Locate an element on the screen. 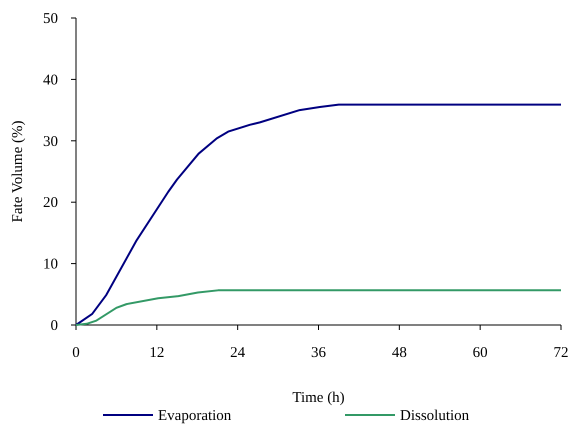 The width and height of the screenshot is (571, 432). x-tick-label: 36 is located at coordinates (318, 353).